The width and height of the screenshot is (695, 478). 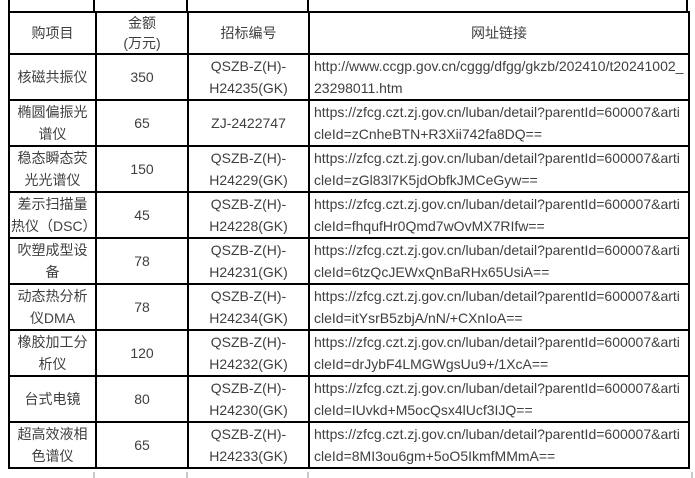 I want to click on item-cell: 台式电镜, so click(x=52, y=399).